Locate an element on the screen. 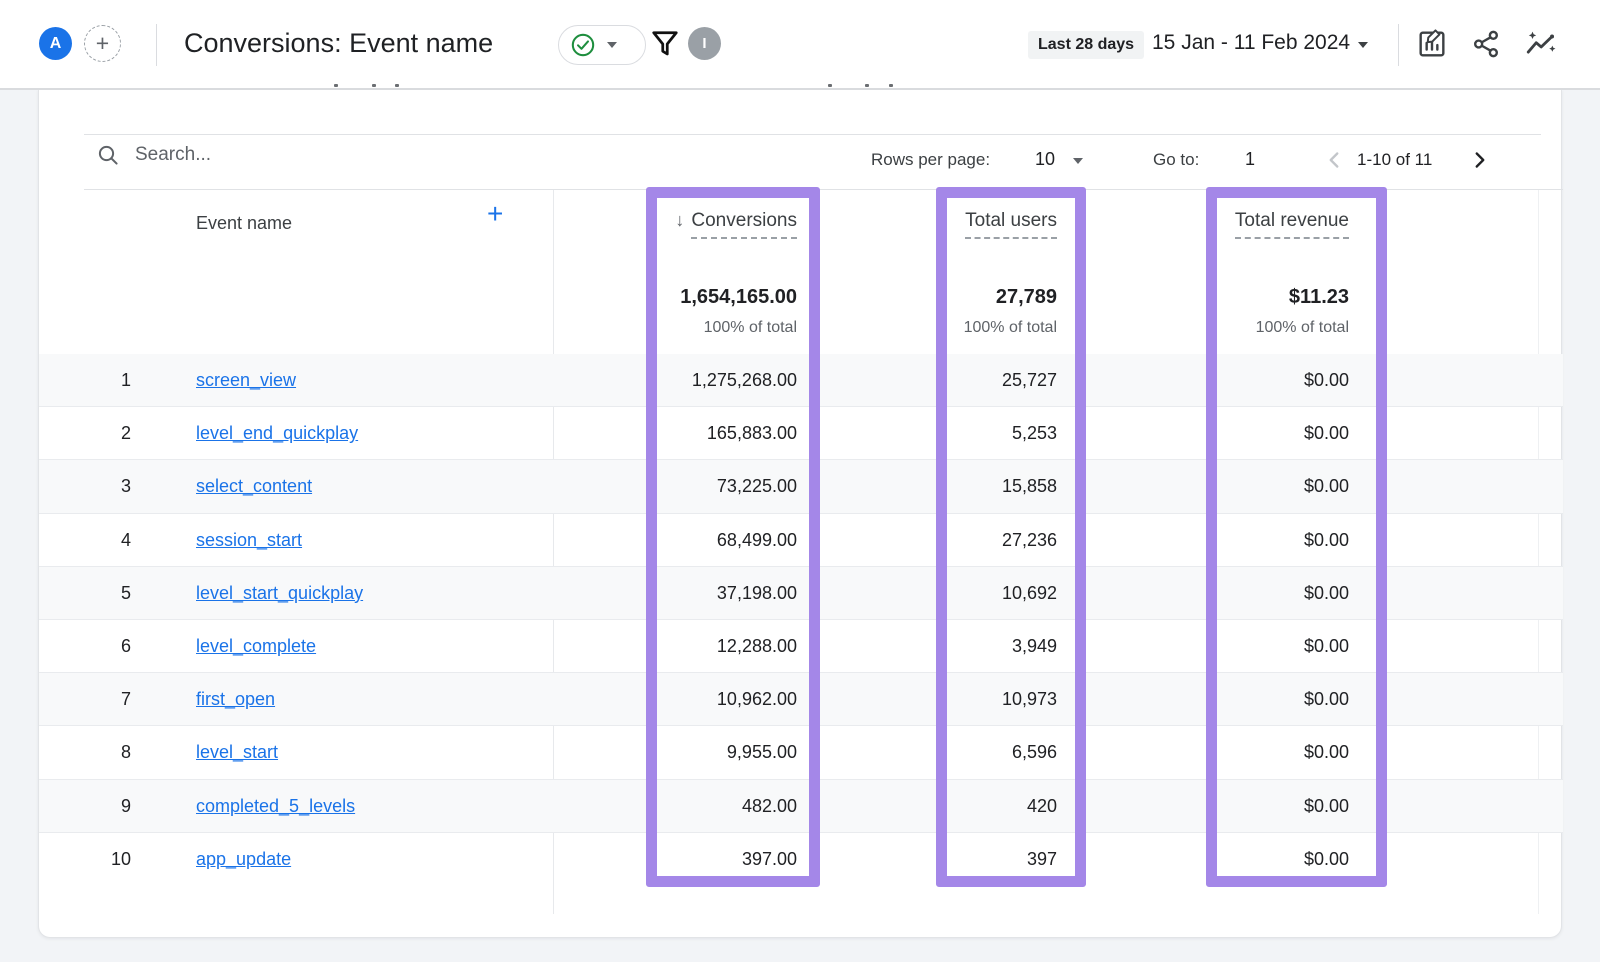 Image resolution: width=1600 pixels, height=962 pixels. total-users-value: 5,253 is located at coordinates (1034, 433).